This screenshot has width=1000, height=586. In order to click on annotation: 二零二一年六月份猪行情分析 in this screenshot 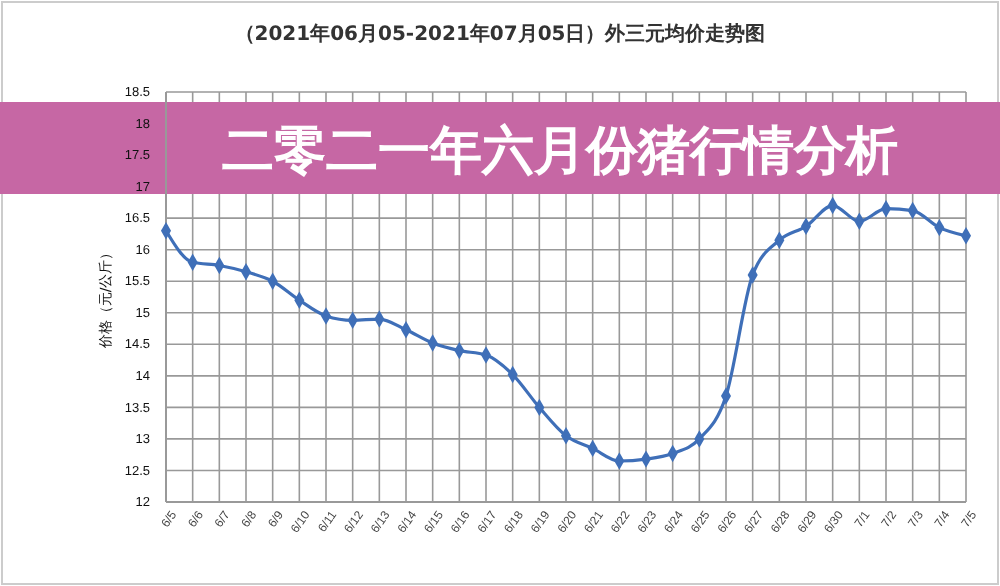, I will do `click(560, 152)`.